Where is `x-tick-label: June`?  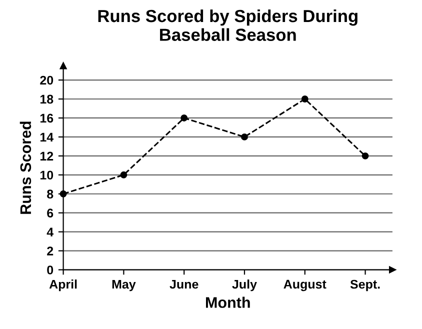 x-tick-label: June is located at coordinates (184, 284).